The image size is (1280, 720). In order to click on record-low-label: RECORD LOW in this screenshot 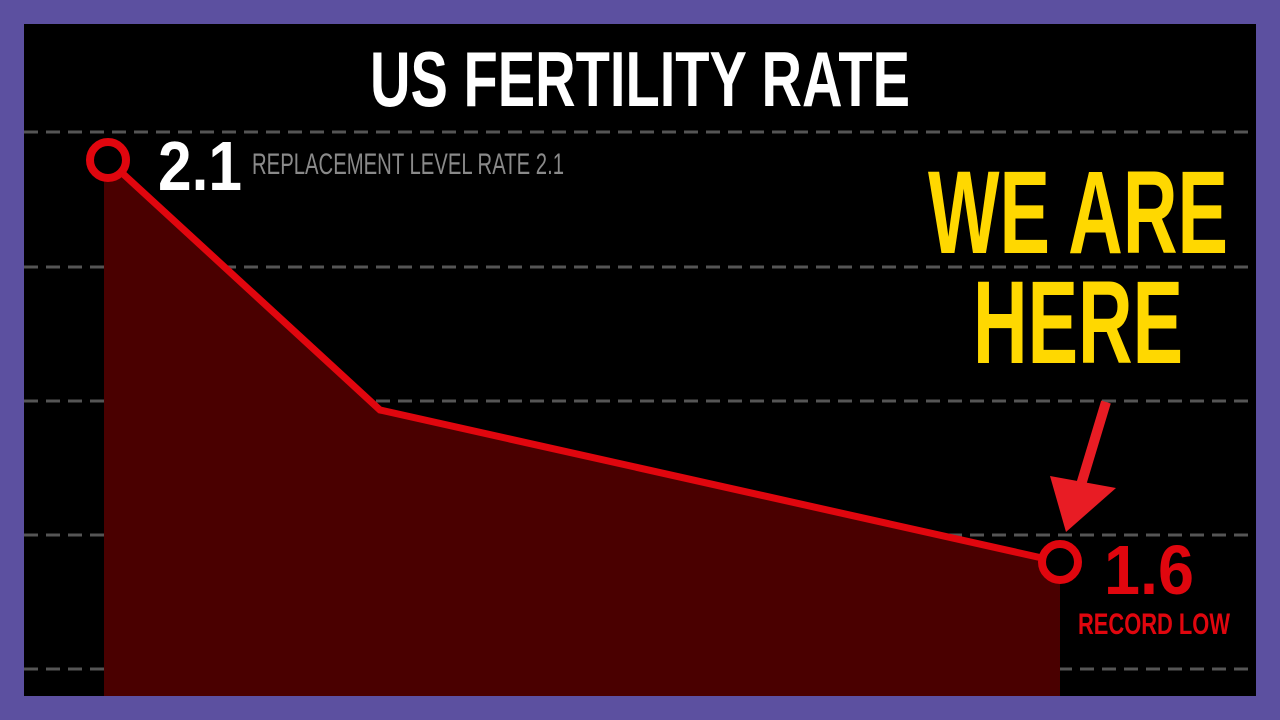, I will do `click(1154, 624)`.